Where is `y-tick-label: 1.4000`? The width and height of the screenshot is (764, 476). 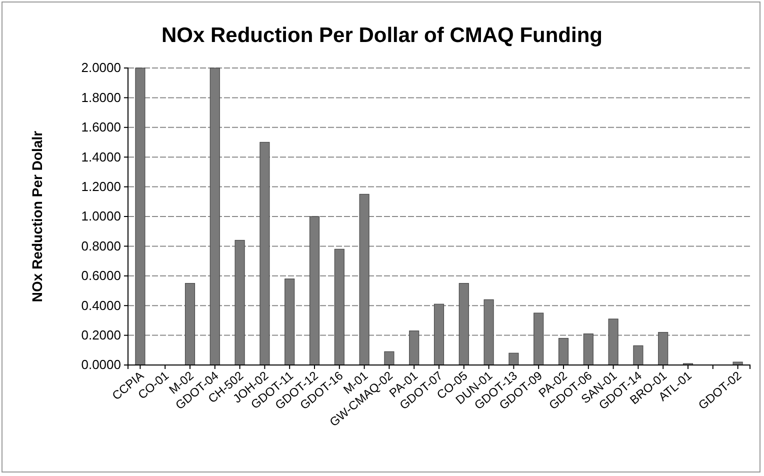 y-tick-label: 1.4000 is located at coordinates (101, 156).